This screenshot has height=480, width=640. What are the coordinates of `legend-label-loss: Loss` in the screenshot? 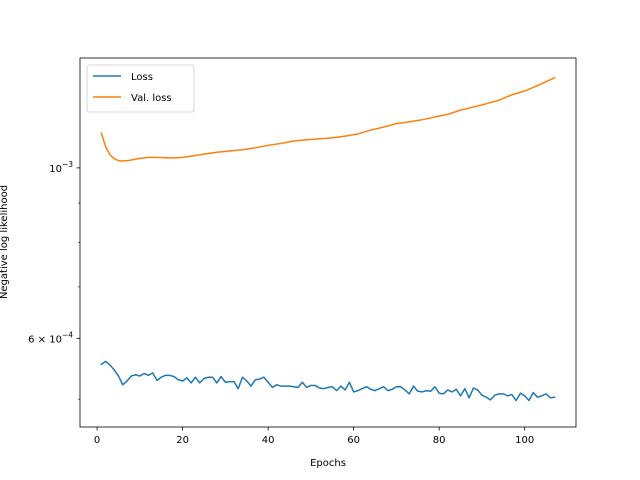 It's located at (142, 77).